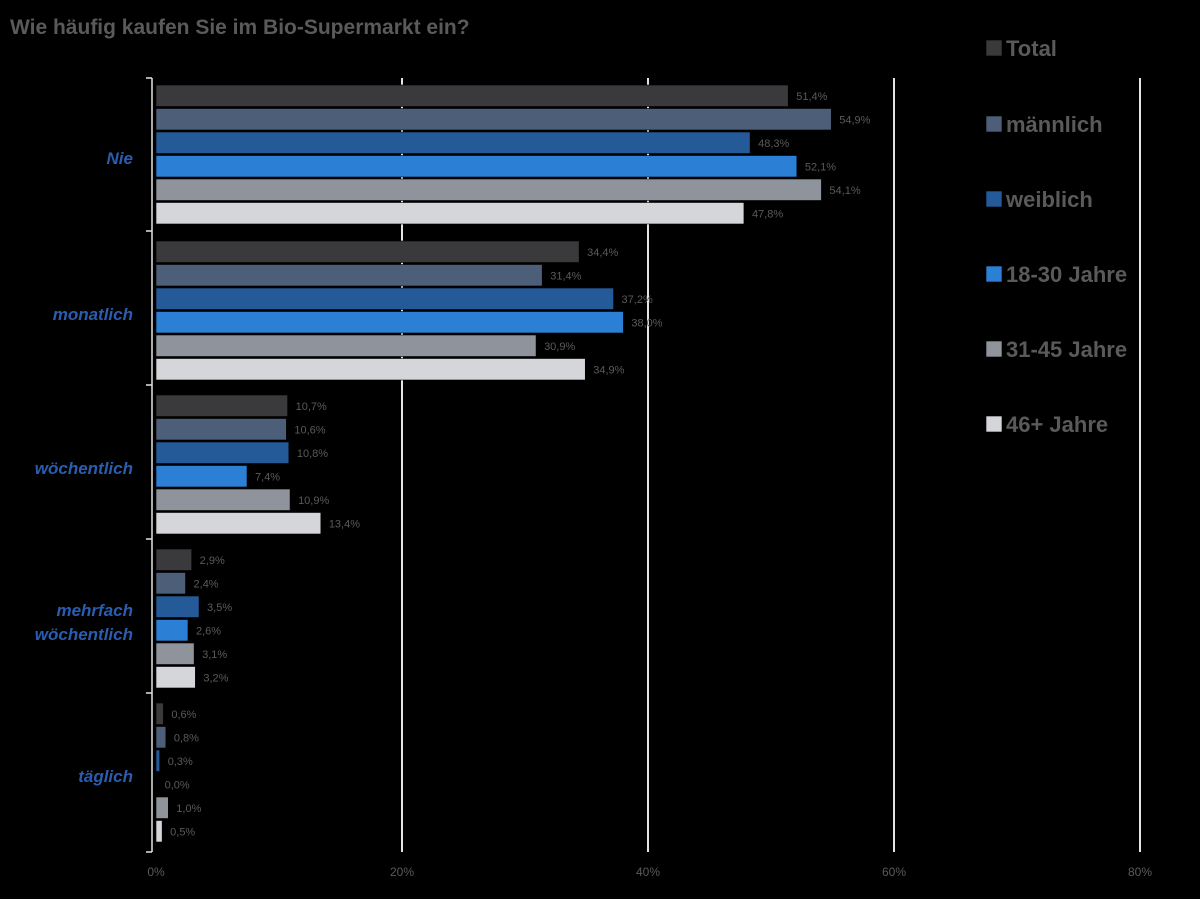 The image size is (1200, 899). I want to click on data-label-3-1: 2,4%, so click(206, 584).